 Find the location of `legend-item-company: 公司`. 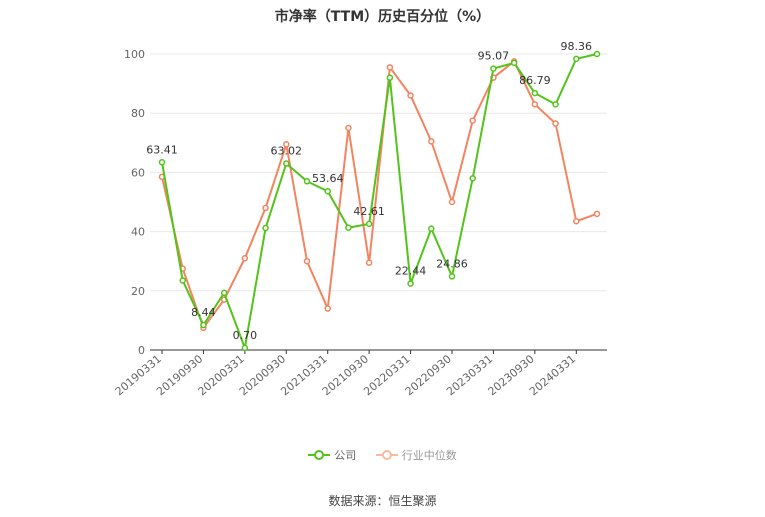

legend-item-company: 公司 is located at coordinates (332, 455).